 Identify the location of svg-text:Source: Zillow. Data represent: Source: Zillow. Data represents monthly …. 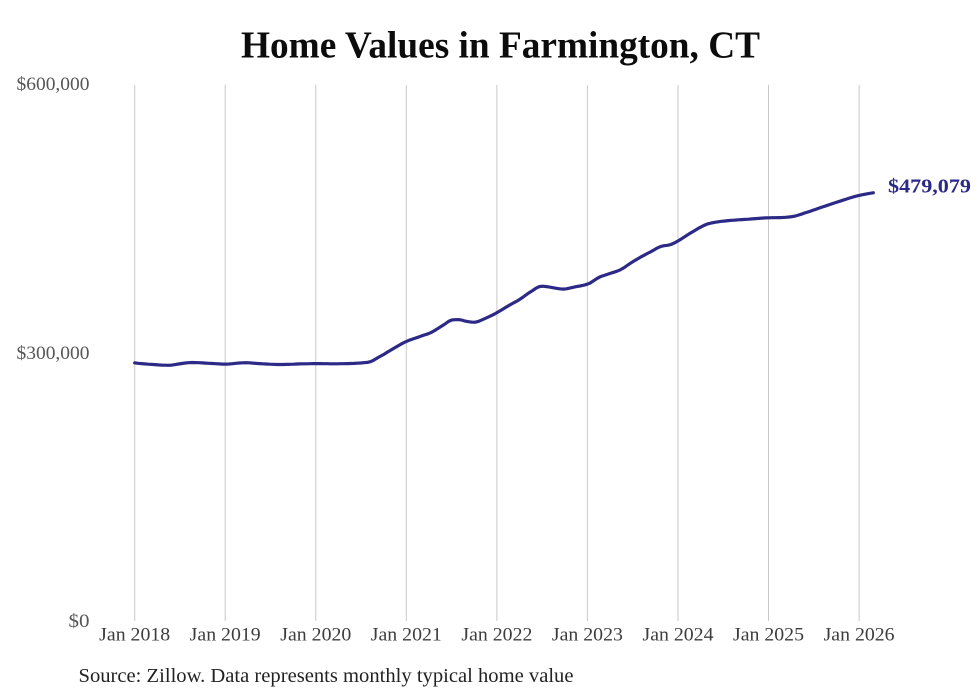
(326, 676).